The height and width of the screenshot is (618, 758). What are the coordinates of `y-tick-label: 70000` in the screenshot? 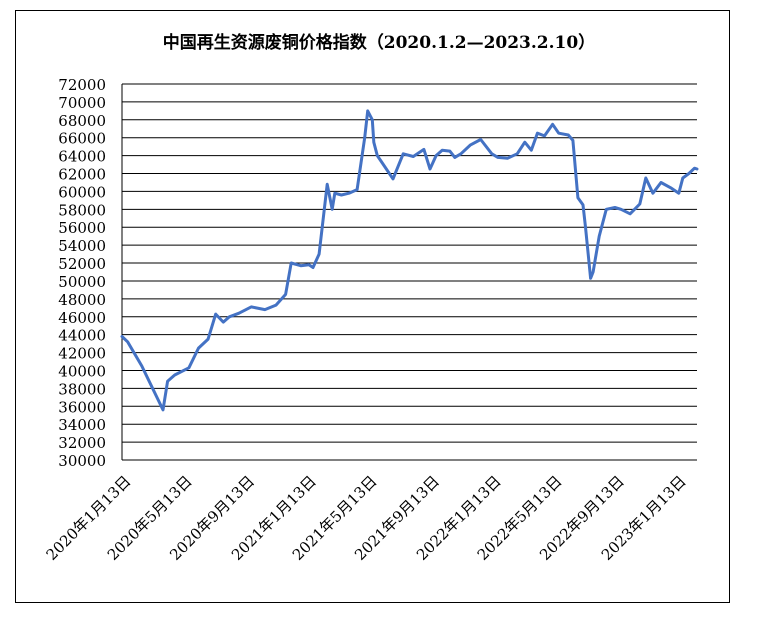 It's located at (82, 103).